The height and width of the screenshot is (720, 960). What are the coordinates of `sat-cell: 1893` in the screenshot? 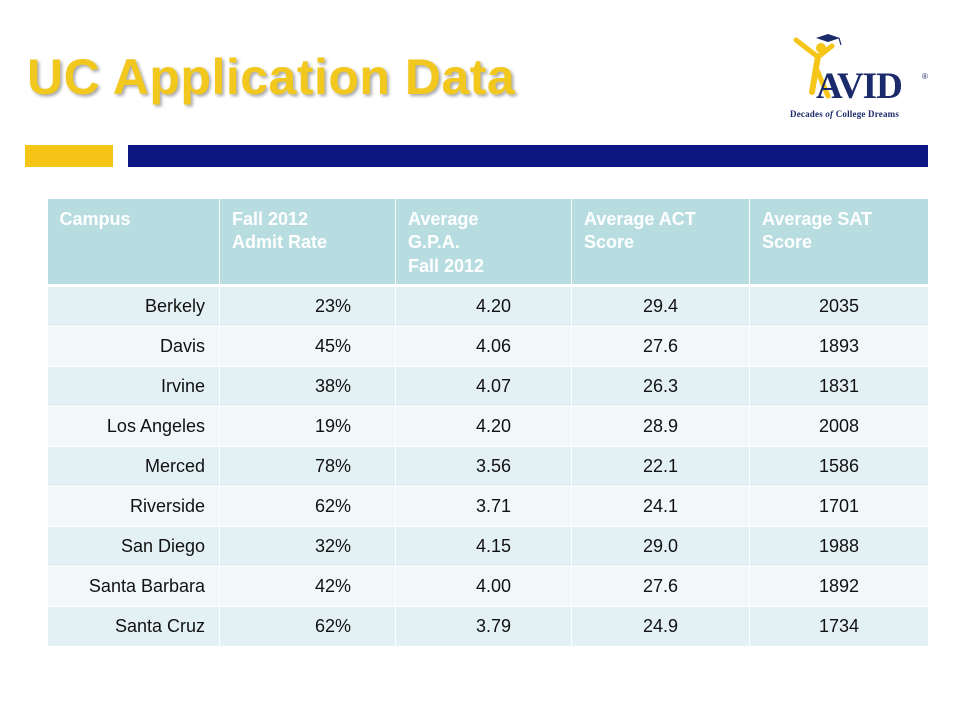 It's located at (839, 346).